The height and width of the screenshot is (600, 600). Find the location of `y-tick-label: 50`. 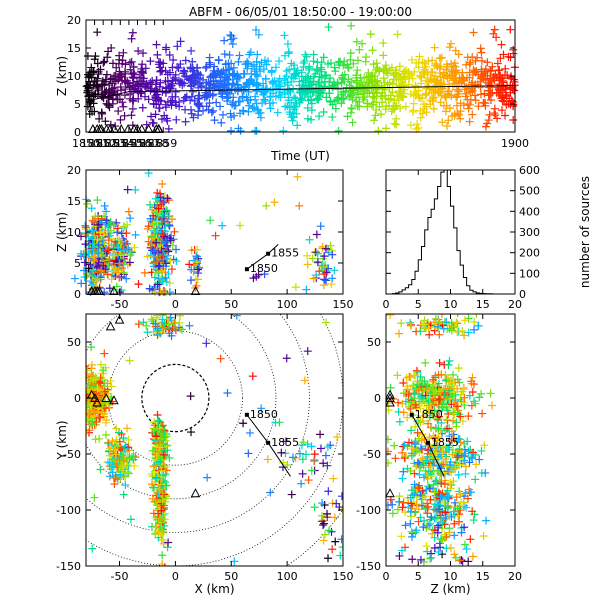

y-tick-label: 50 is located at coordinates (374, 342).